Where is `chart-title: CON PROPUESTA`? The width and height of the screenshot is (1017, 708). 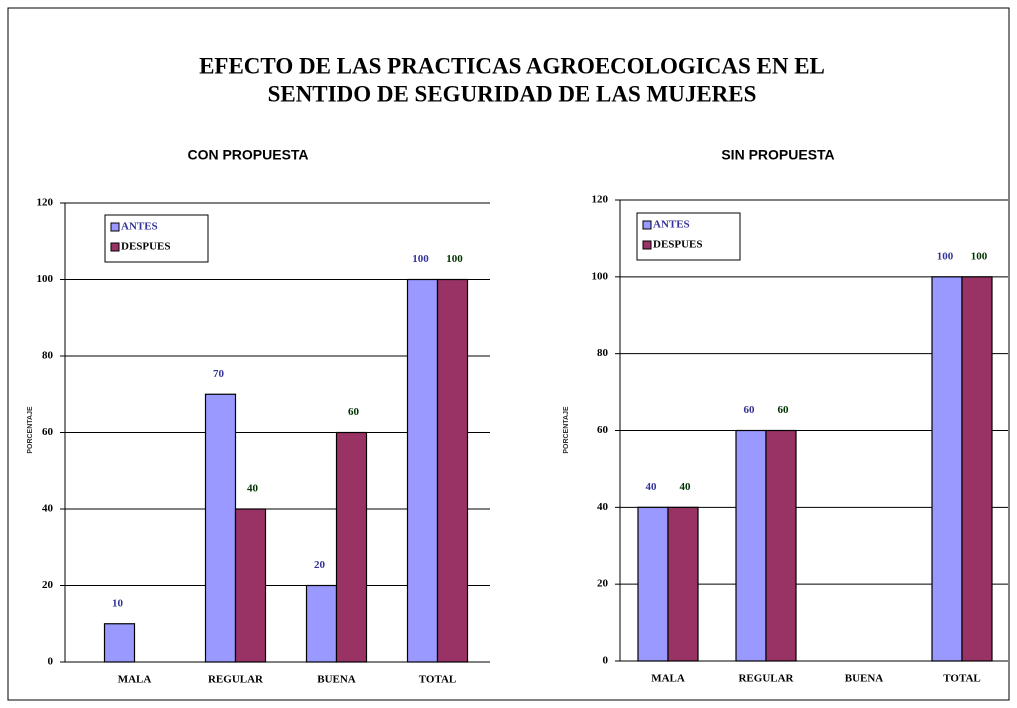 chart-title: CON PROPUESTA is located at coordinates (247, 155).